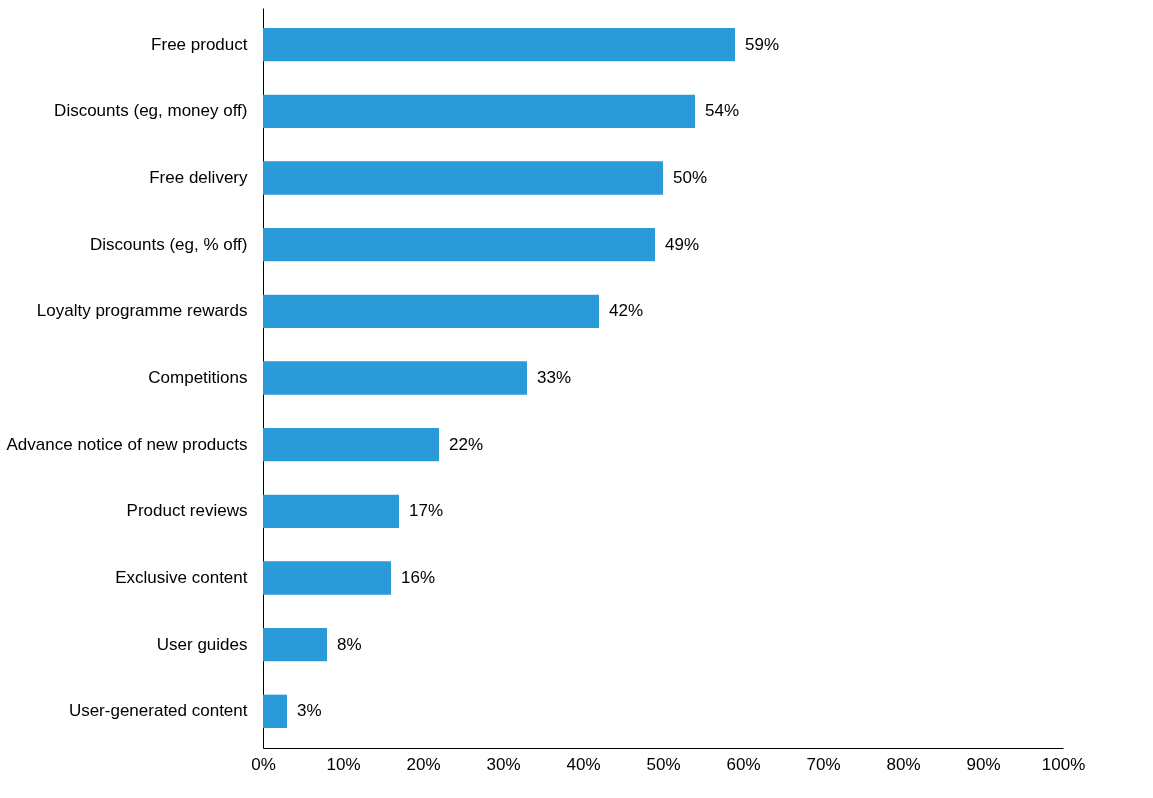 The width and height of the screenshot is (1153, 798). Describe the element at coordinates (682, 244) in the screenshot. I see `data-label: 49%` at that location.